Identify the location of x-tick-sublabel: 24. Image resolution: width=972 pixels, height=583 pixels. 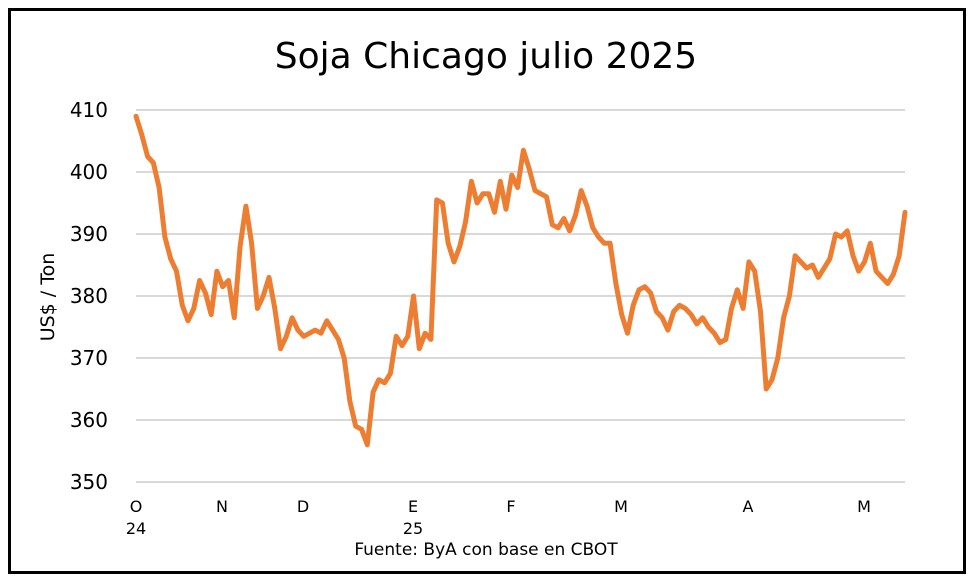
(136, 528).